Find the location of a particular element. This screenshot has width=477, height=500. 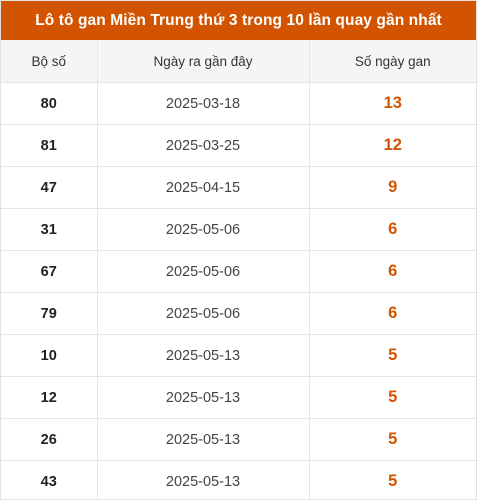

cell-number: 81 is located at coordinates (49, 145).